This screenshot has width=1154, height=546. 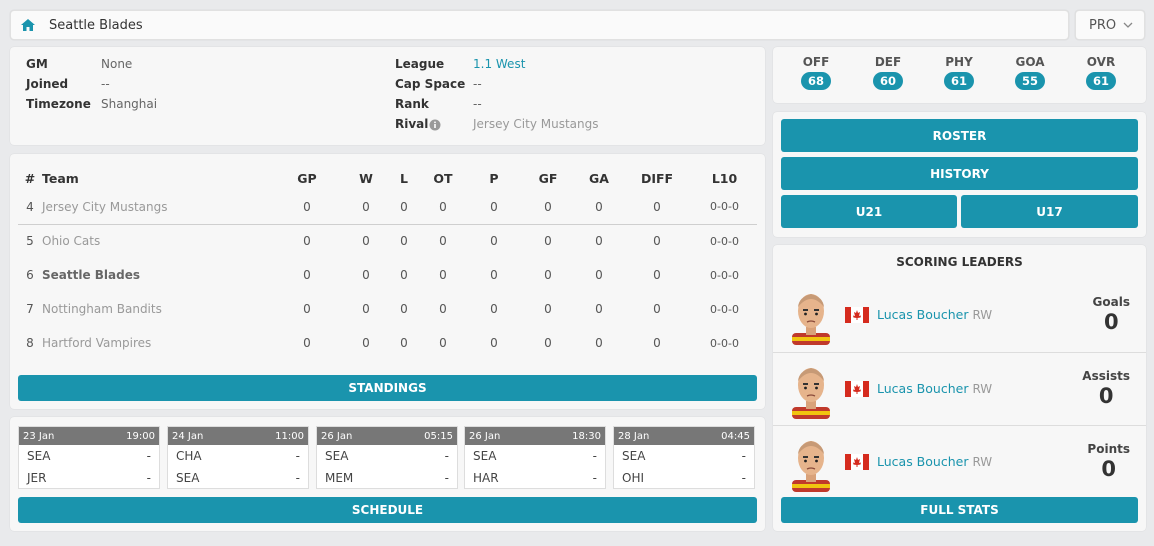 What do you see at coordinates (1106, 376) in the screenshot?
I see `stat-label: Assists` at bounding box center [1106, 376].